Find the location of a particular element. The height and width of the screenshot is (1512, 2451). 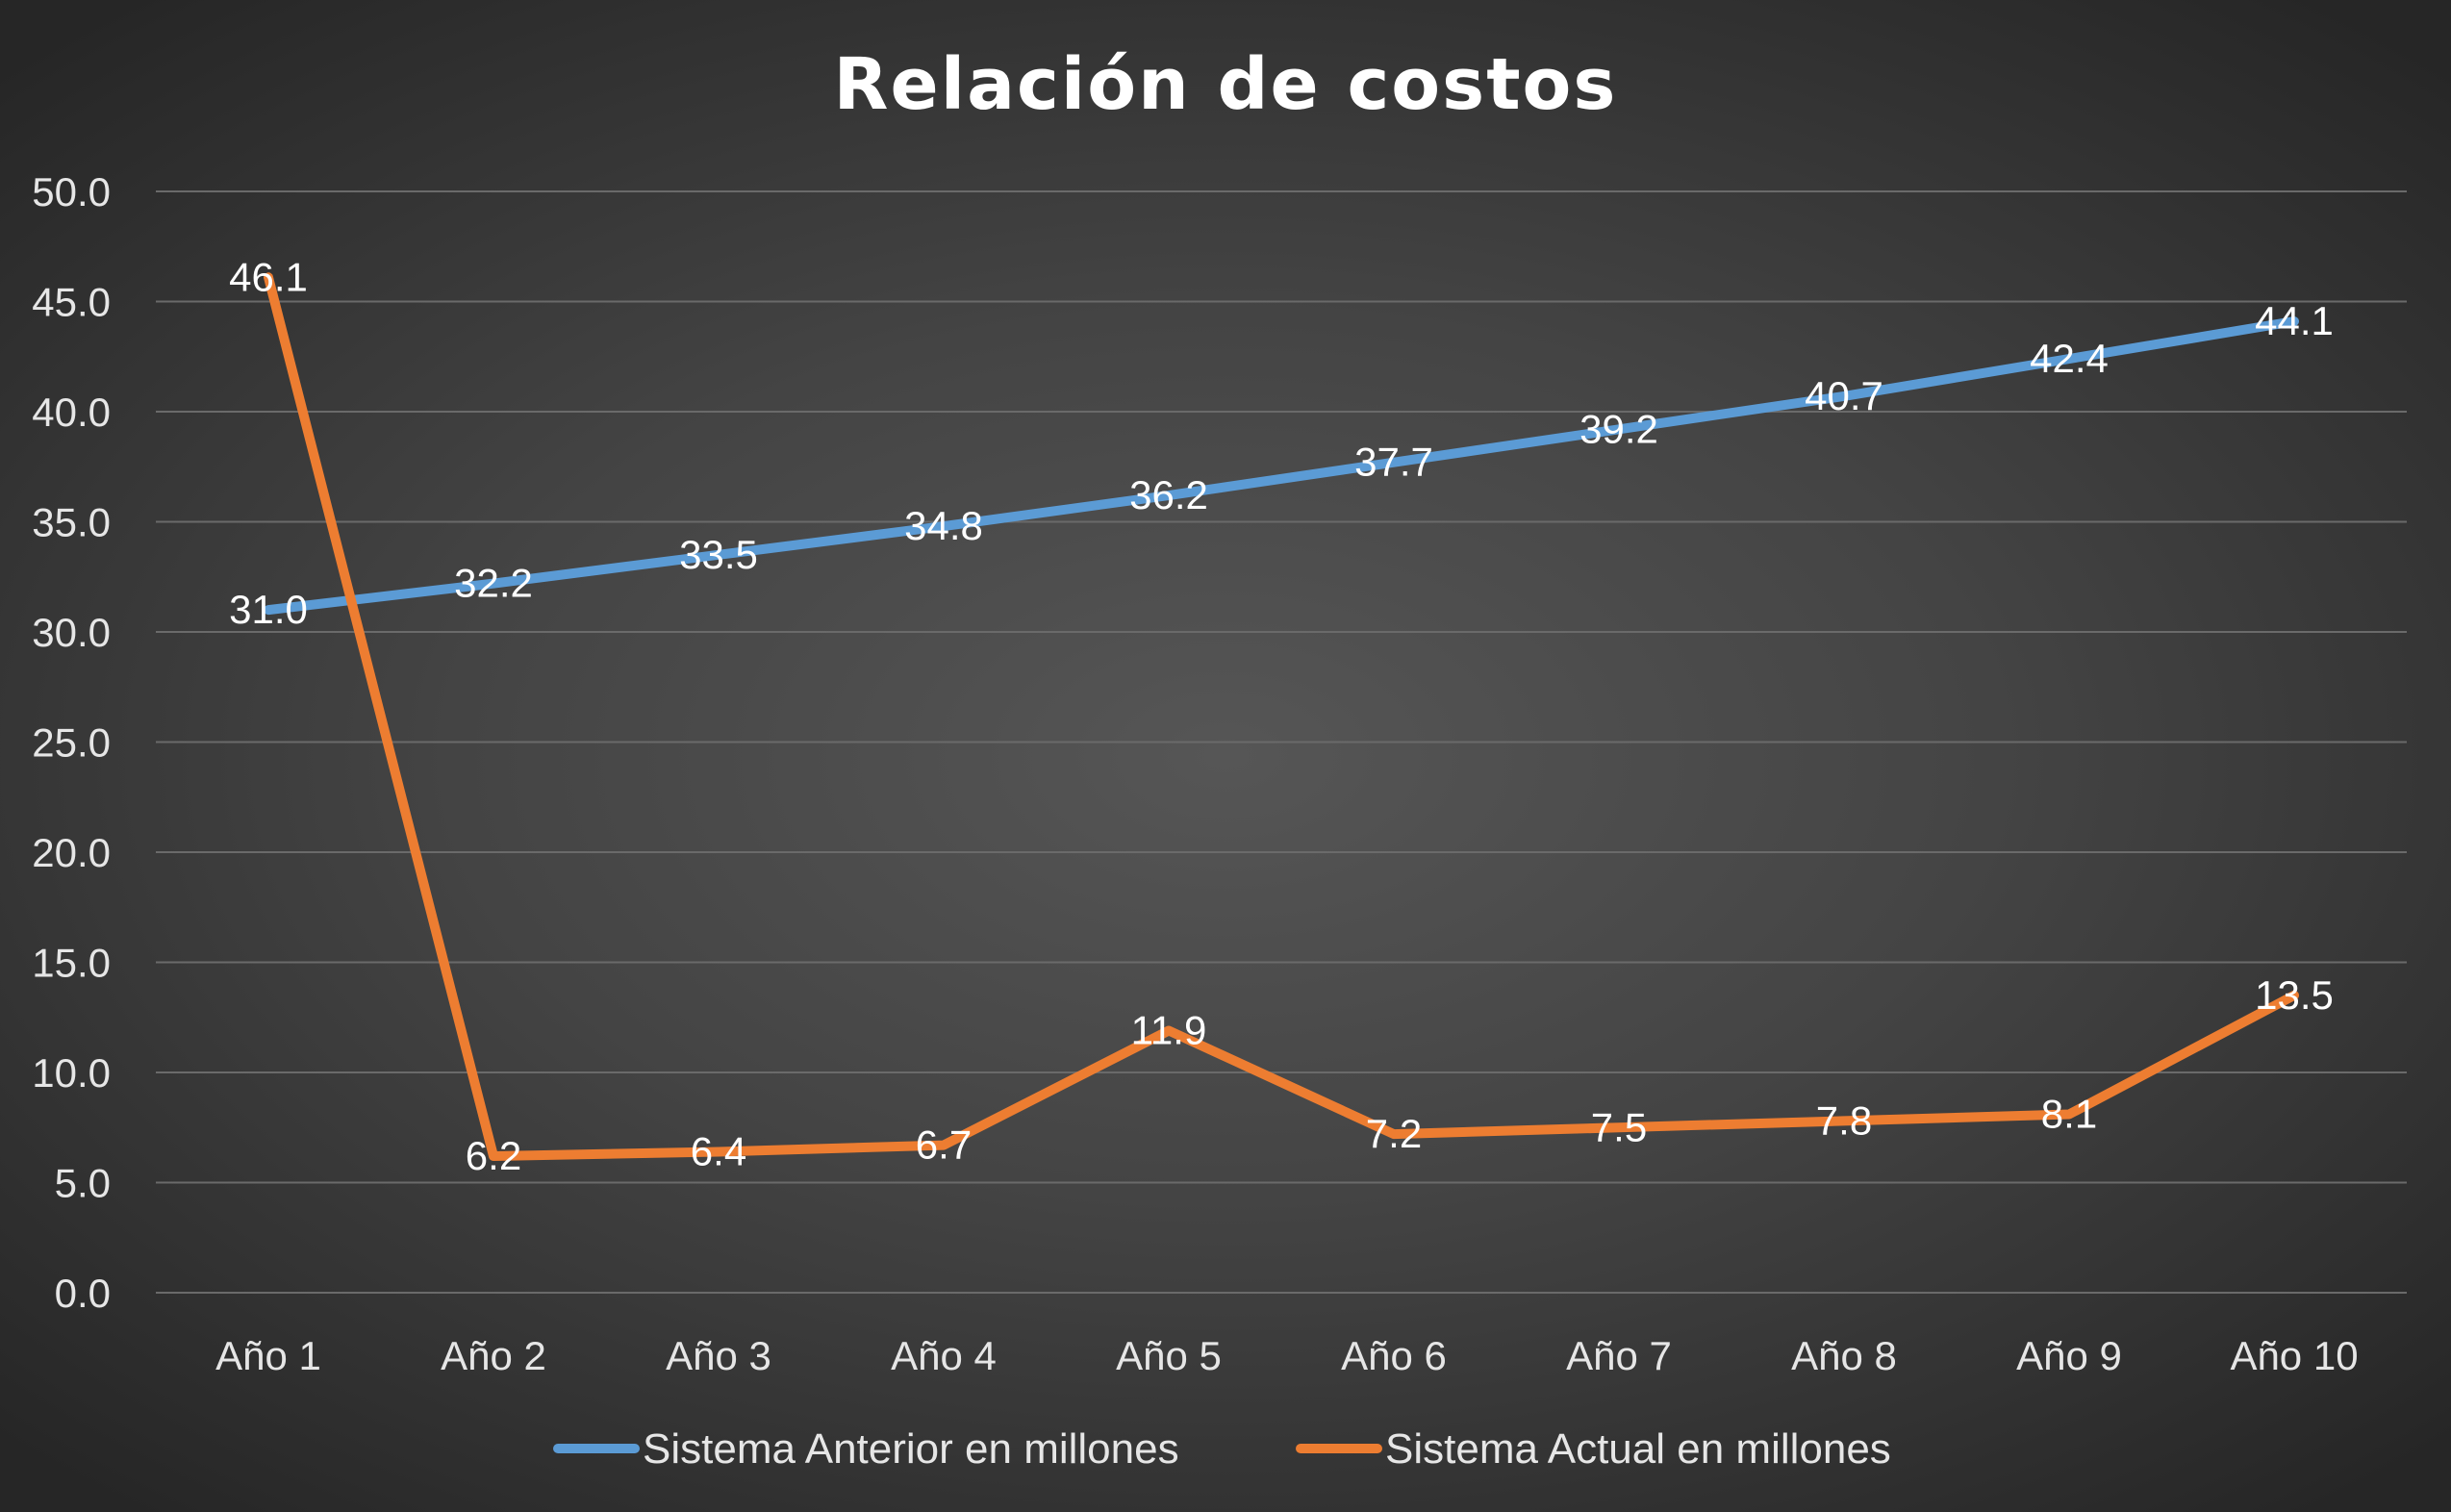

y-tick-label: 15.0 is located at coordinates (71, 964).